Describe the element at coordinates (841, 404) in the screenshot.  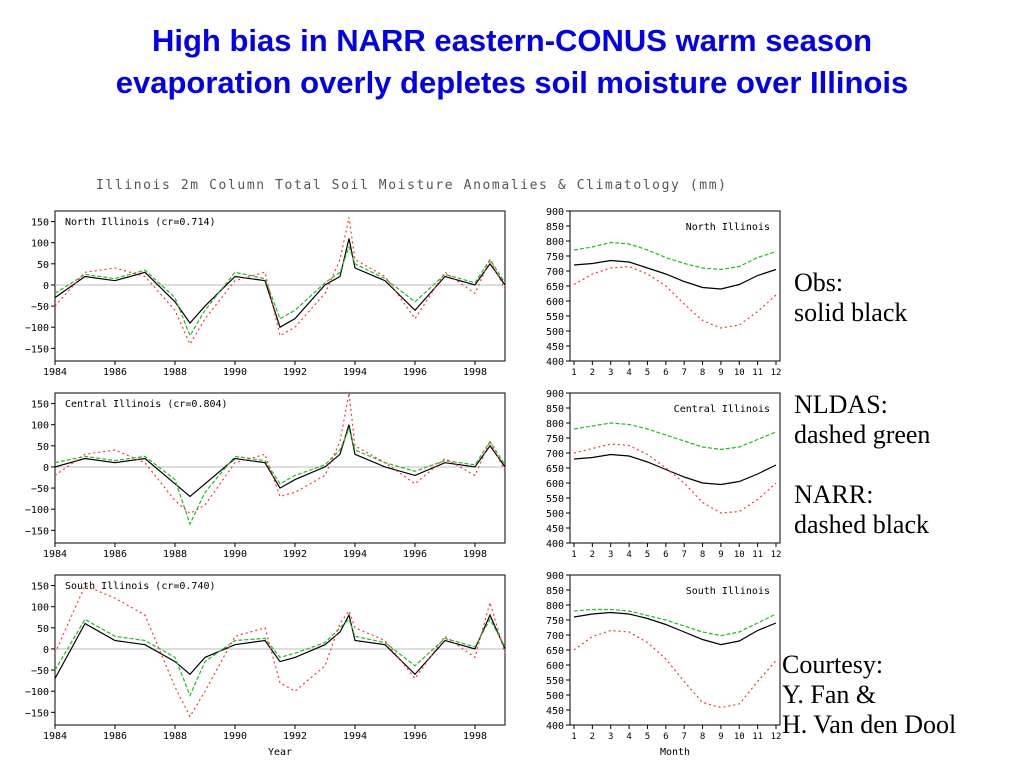
I see `nldas-label: NLDAS:` at that location.